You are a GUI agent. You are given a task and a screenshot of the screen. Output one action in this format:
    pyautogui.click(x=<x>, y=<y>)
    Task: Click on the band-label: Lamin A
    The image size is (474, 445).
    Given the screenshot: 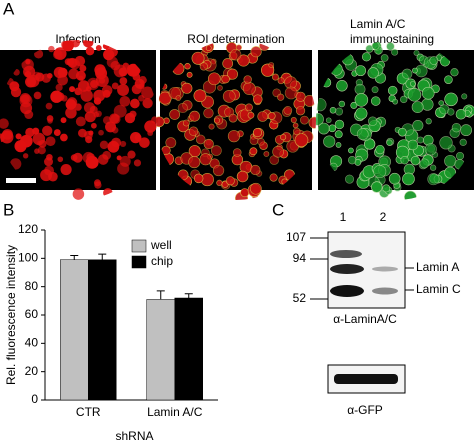 What is the action you would take?
    pyautogui.click(x=437, y=267)
    